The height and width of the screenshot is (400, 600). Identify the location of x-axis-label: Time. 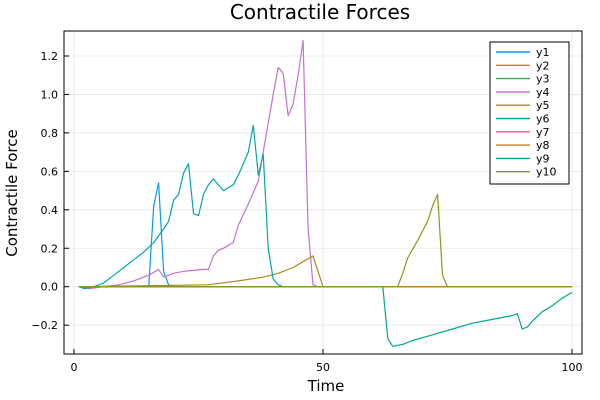
(326, 386).